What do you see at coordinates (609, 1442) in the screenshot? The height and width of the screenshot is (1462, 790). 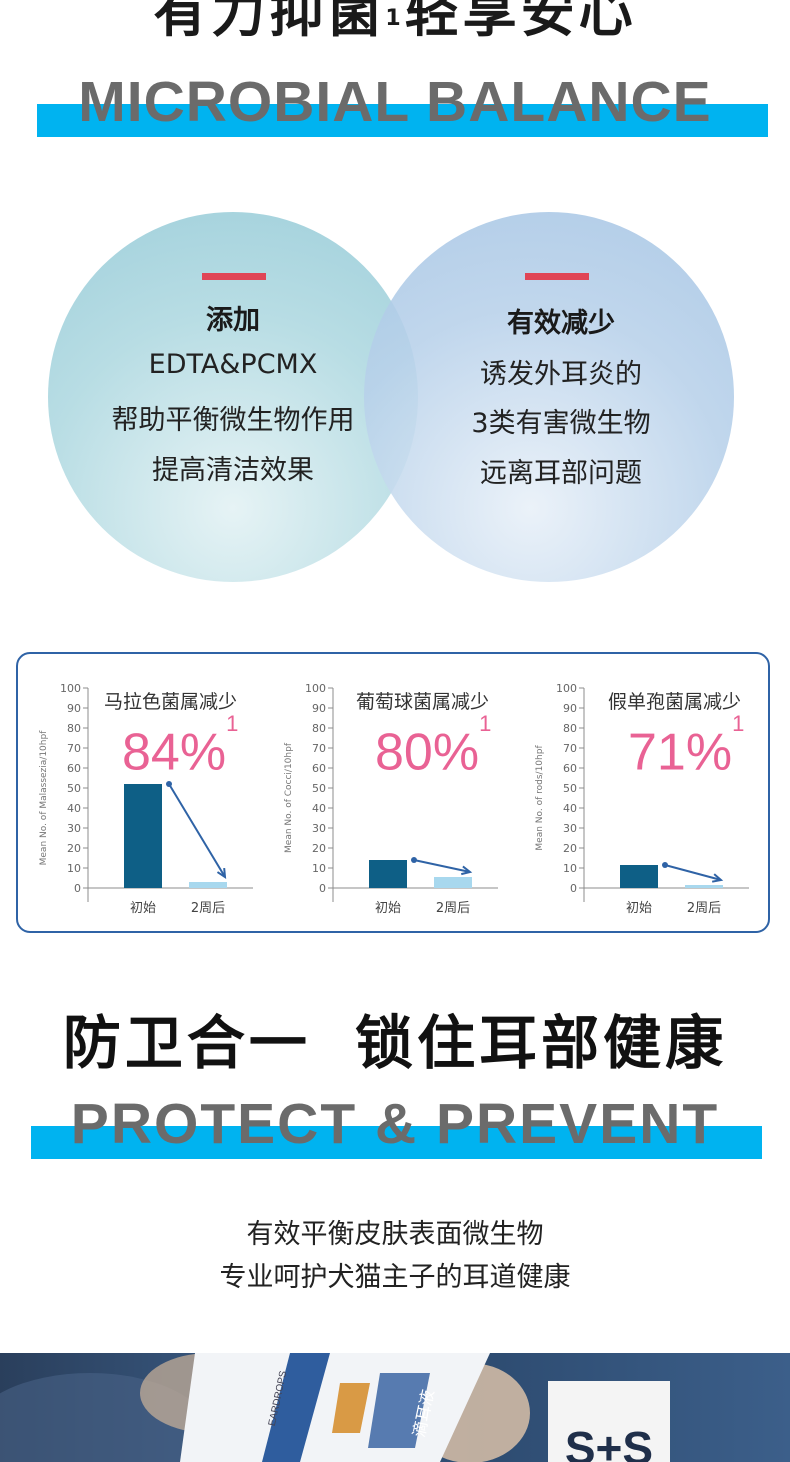 I see `brand-logo: S+S` at bounding box center [609, 1442].